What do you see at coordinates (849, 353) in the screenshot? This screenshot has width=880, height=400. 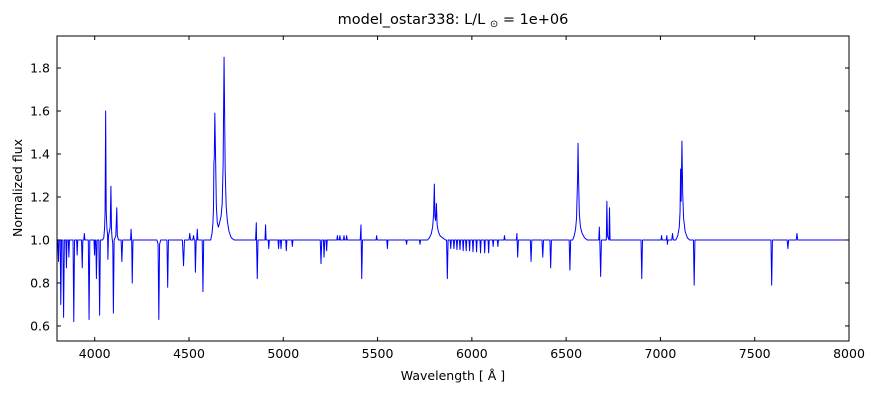 I see `x-tick-label: 8000` at bounding box center [849, 353].